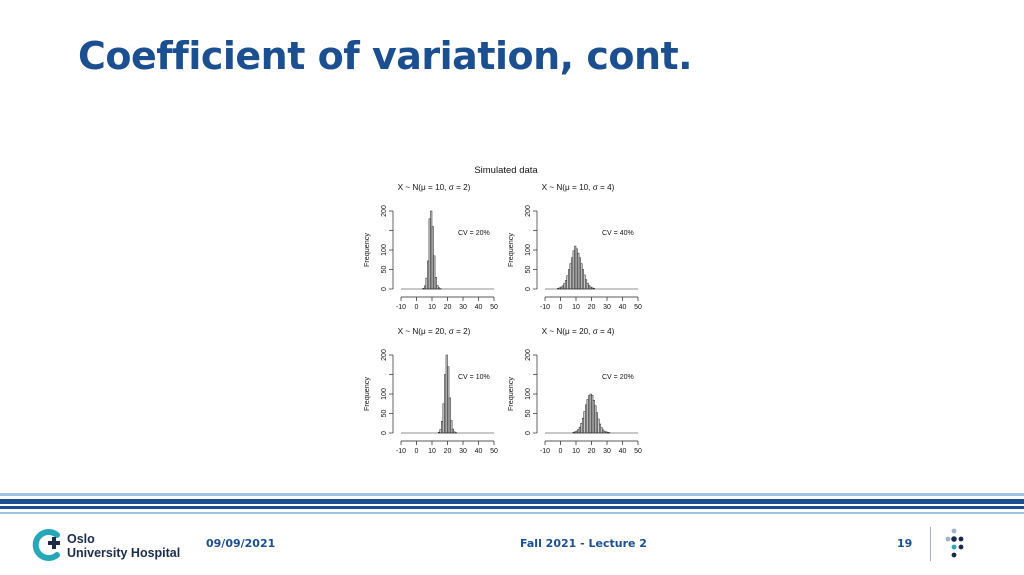 The width and height of the screenshot is (1024, 575). Describe the element at coordinates (578, 331) in the screenshot. I see `panel-subtitle: X ~ N(μ = 20, σ = 4)` at that location.